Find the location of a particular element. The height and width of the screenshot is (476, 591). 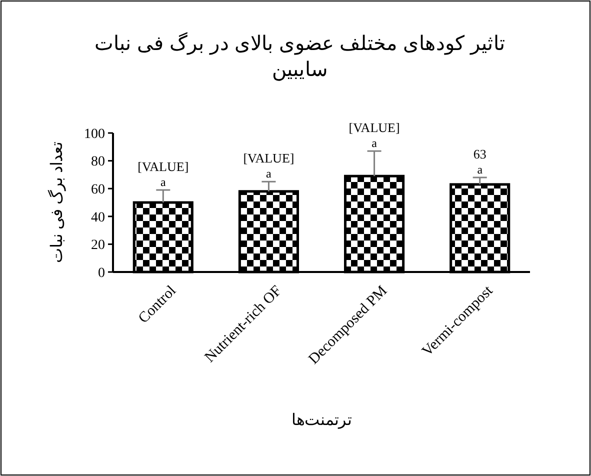

y-tick-label: 20 is located at coordinates (98, 246).